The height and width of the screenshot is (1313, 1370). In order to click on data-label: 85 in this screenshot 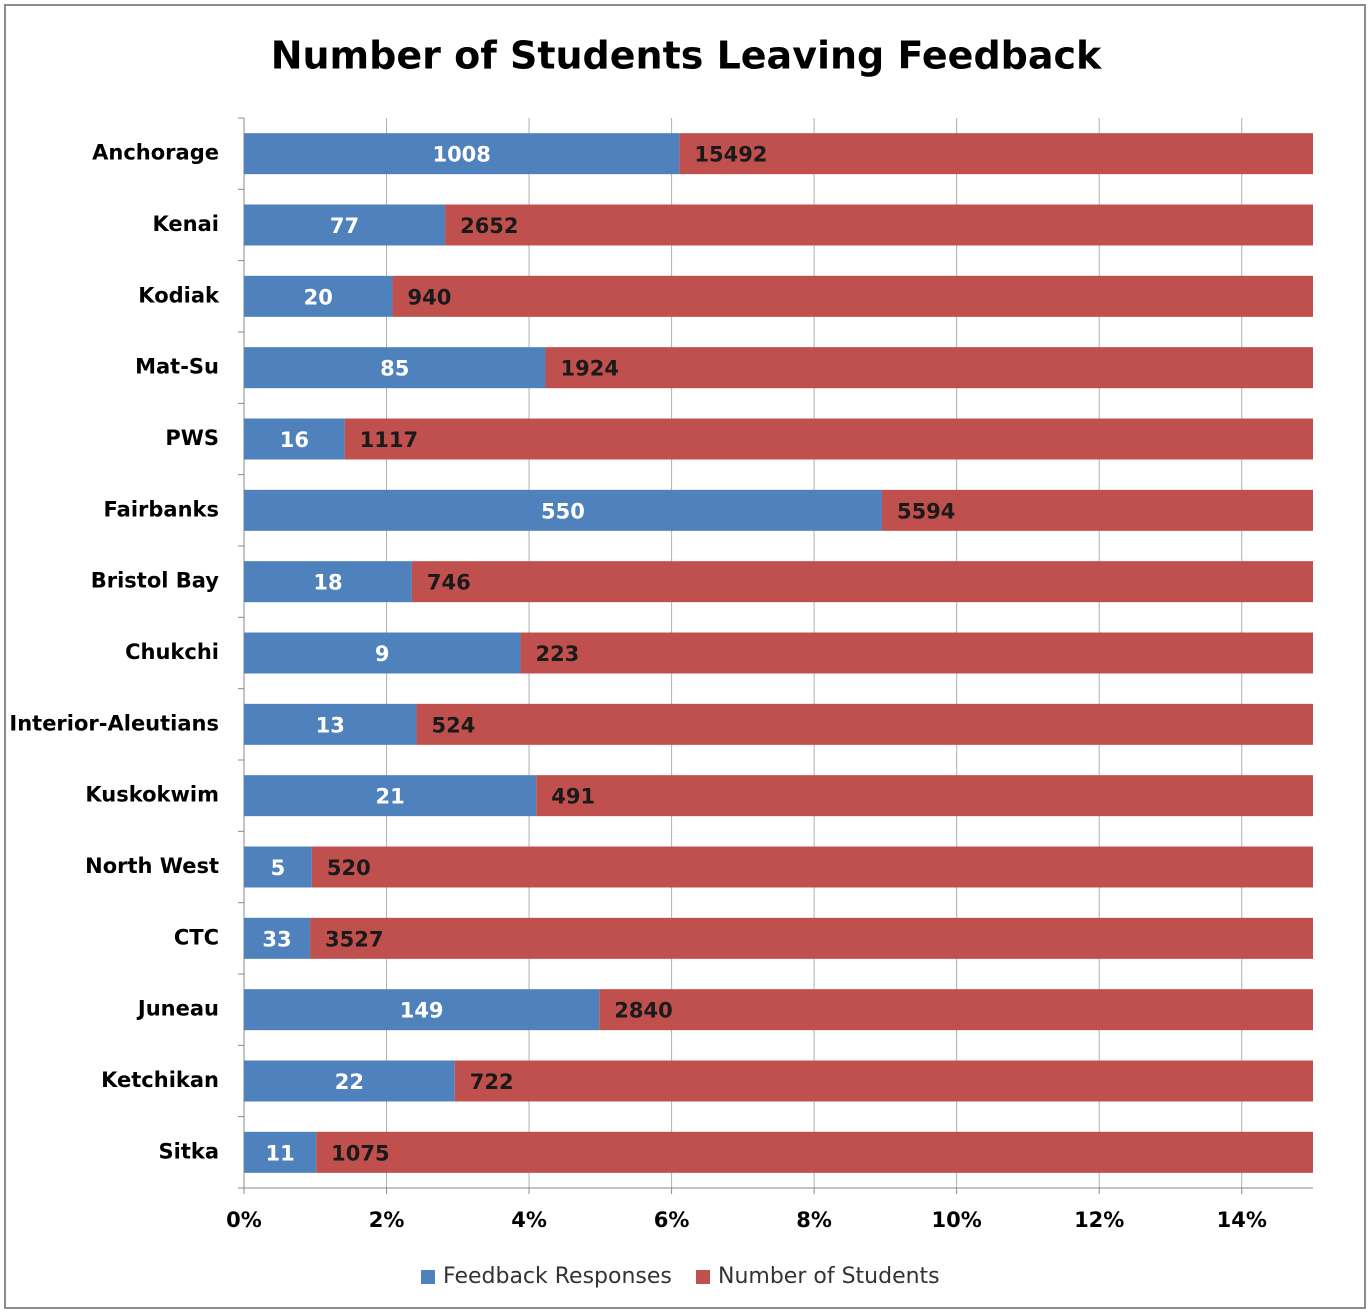, I will do `click(394, 369)`.